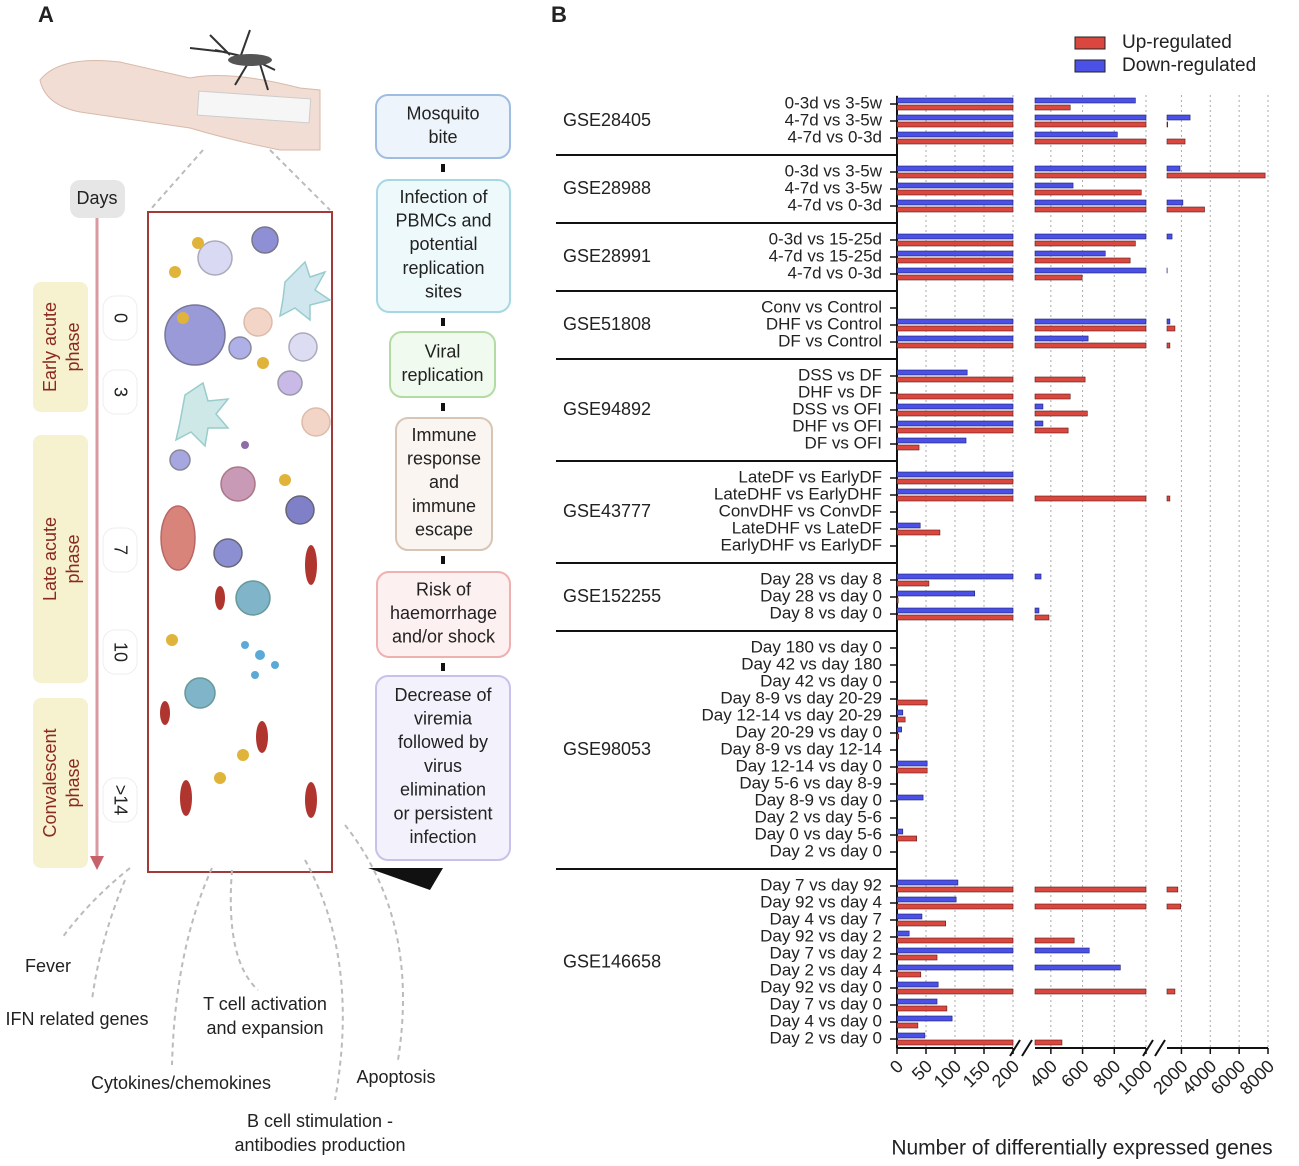 This screenshot has width=1299, height=1166. Describe the element at coordinates (976, 1073) in the screenshot. I see `x-tick-label: 150` at that location.